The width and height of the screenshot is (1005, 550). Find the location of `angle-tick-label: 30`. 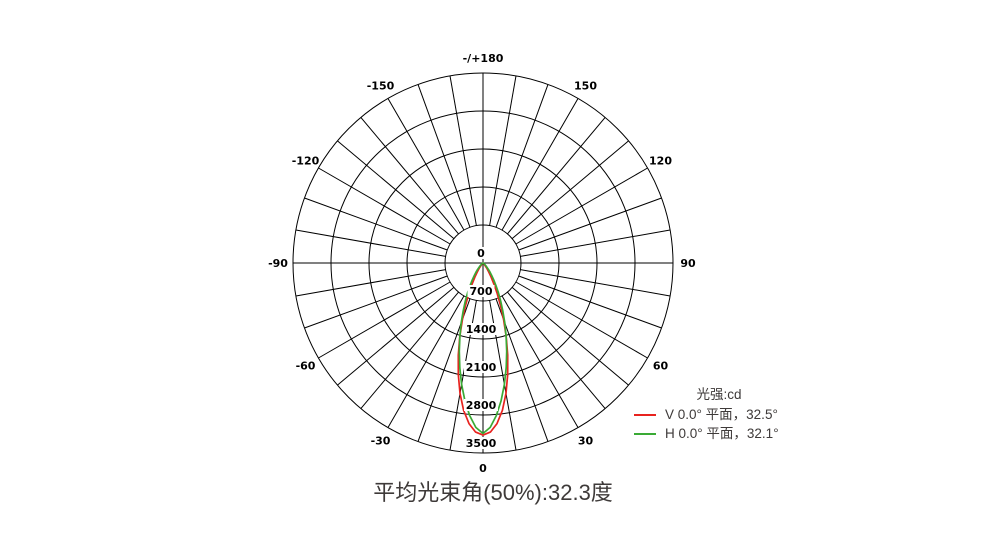

angle-tick-label: 30 is located at coordinates (586, 441).